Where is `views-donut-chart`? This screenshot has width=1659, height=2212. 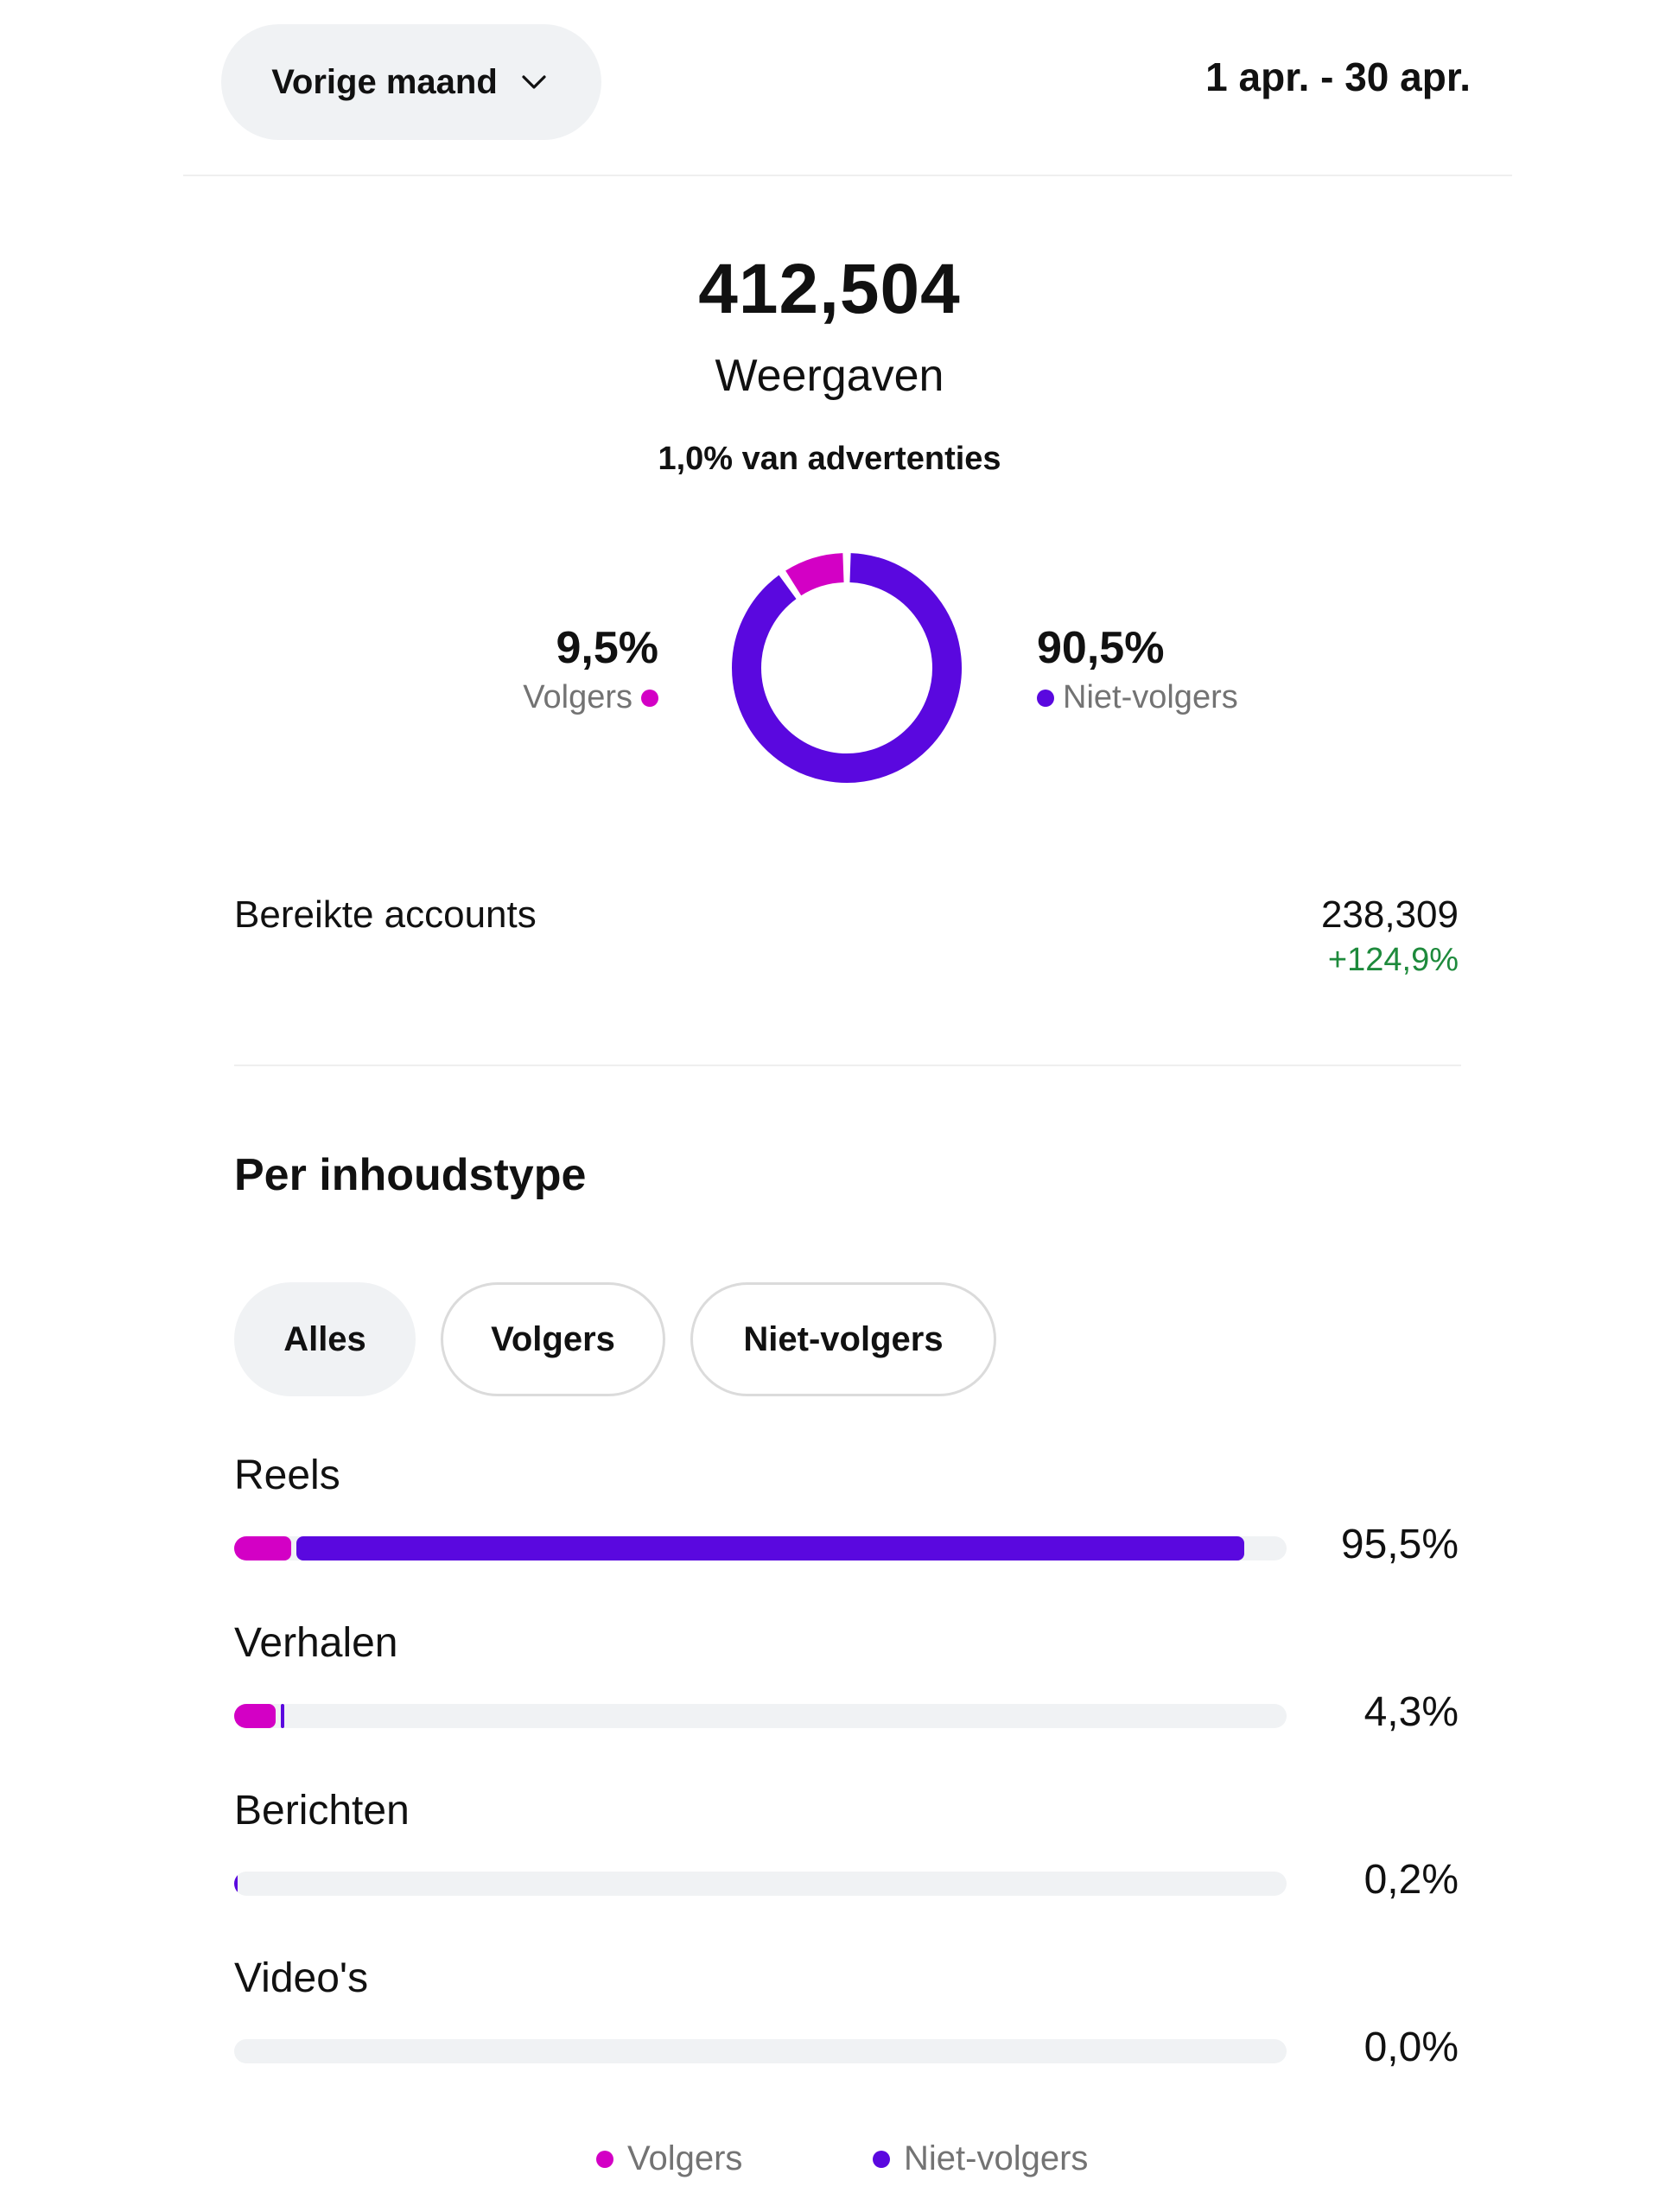
views-donut-chart is located at coordinates (847, 668).